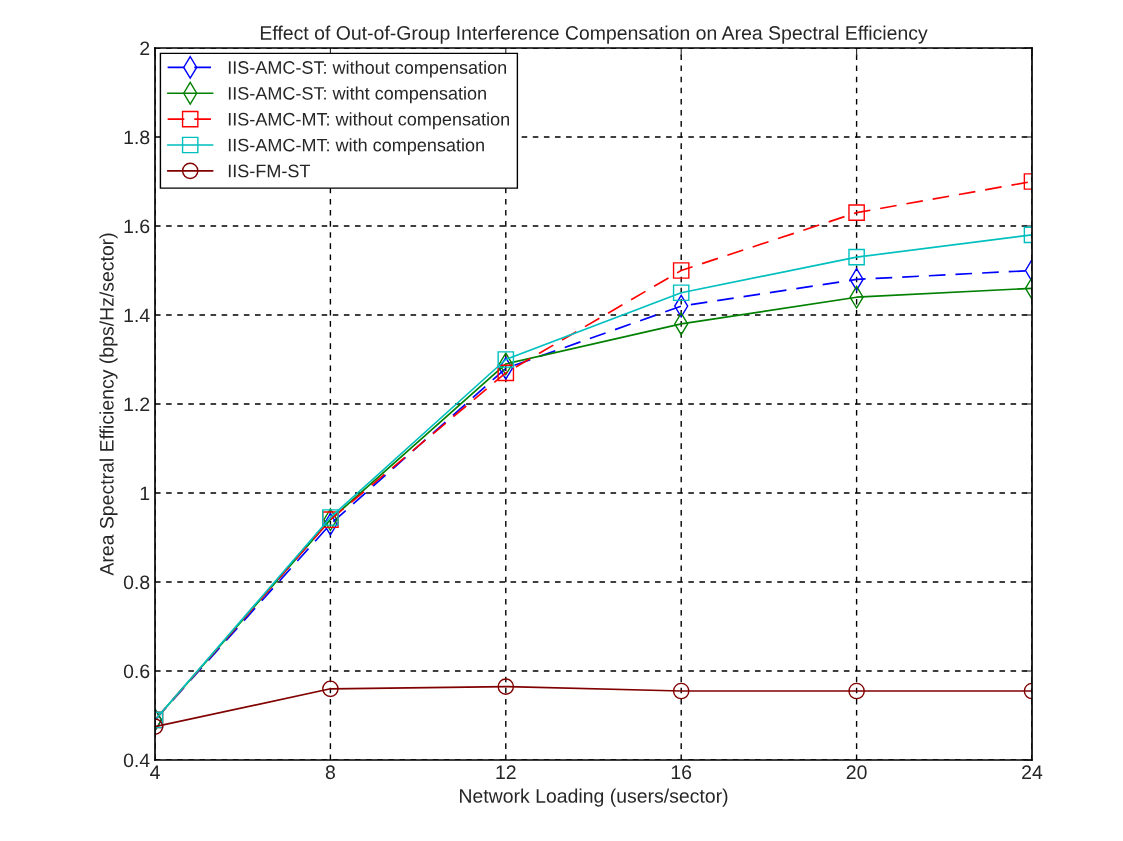  I want to click on y-tick-label: 2, so click(145, 48).